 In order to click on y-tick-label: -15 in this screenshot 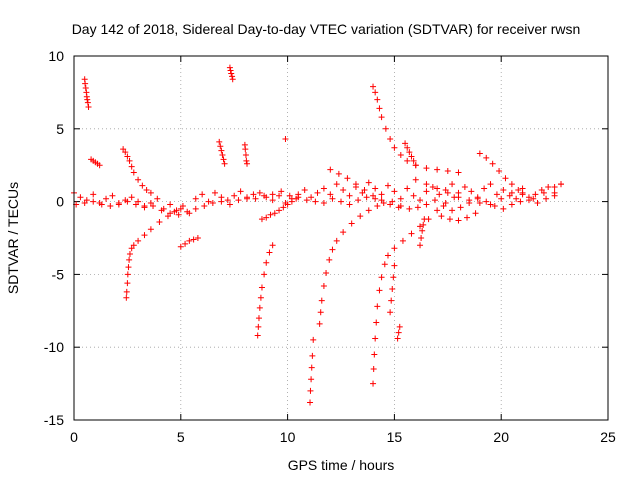, I will do `click(54, 420)`.